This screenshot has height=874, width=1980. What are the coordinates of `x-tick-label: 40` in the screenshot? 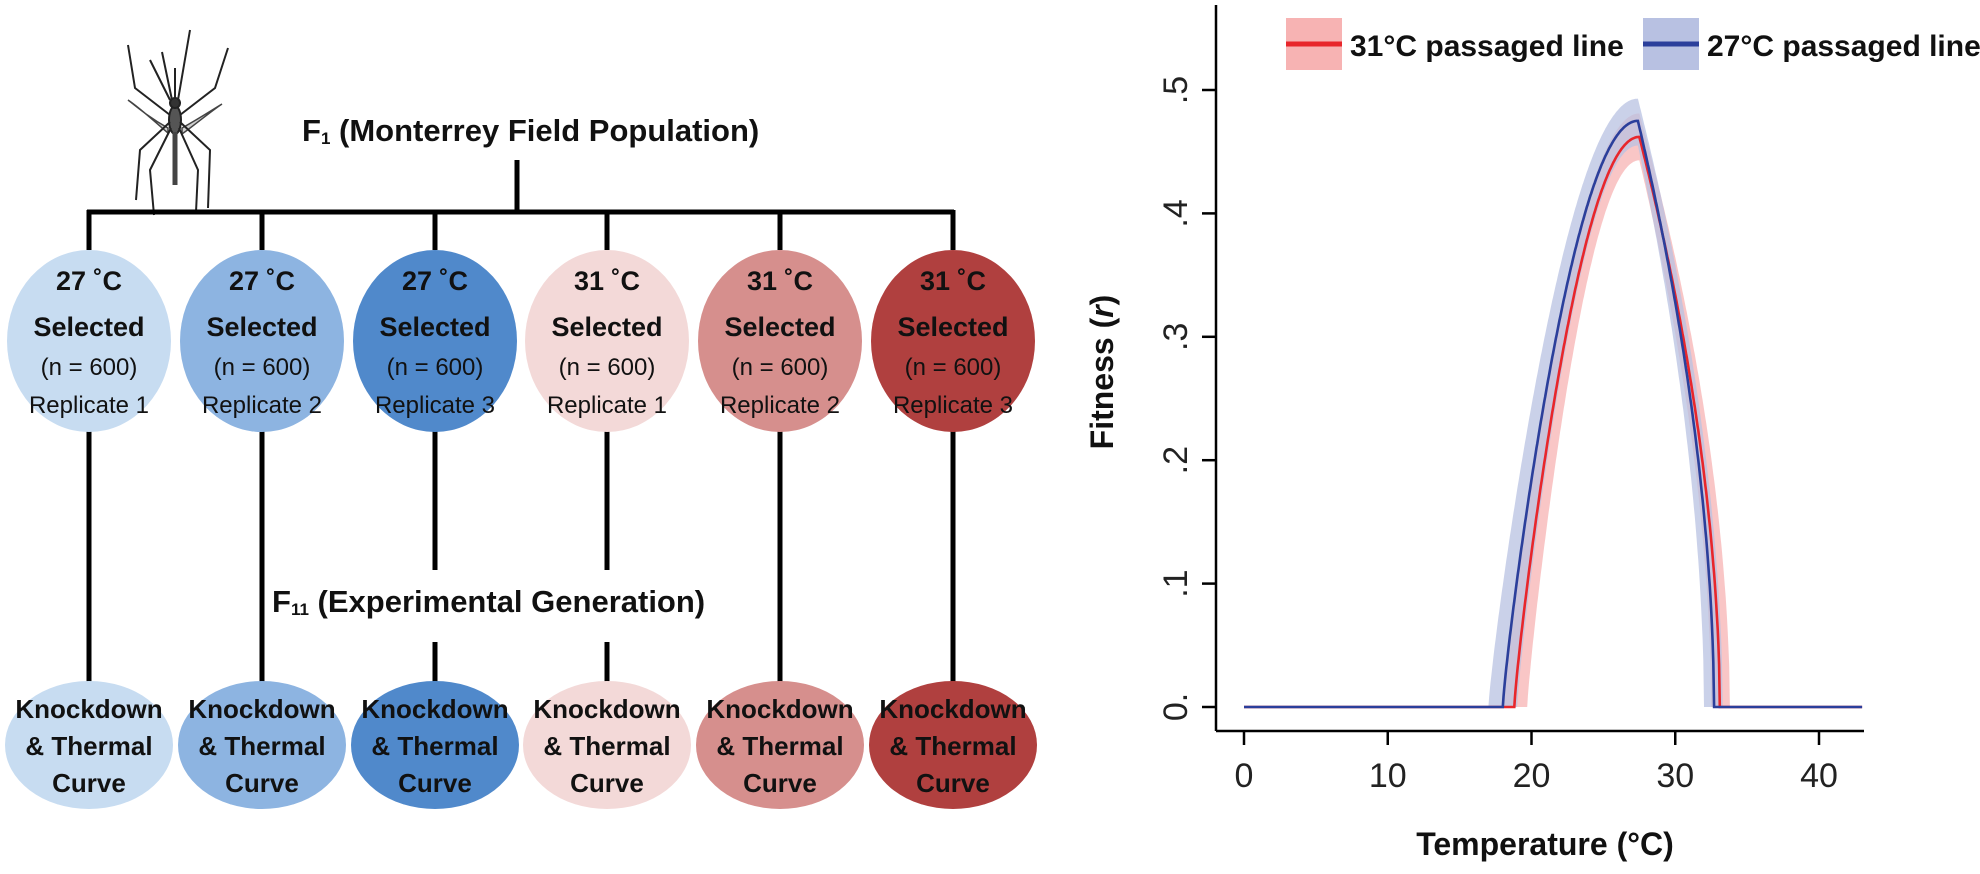 It's located at (1819, 776).